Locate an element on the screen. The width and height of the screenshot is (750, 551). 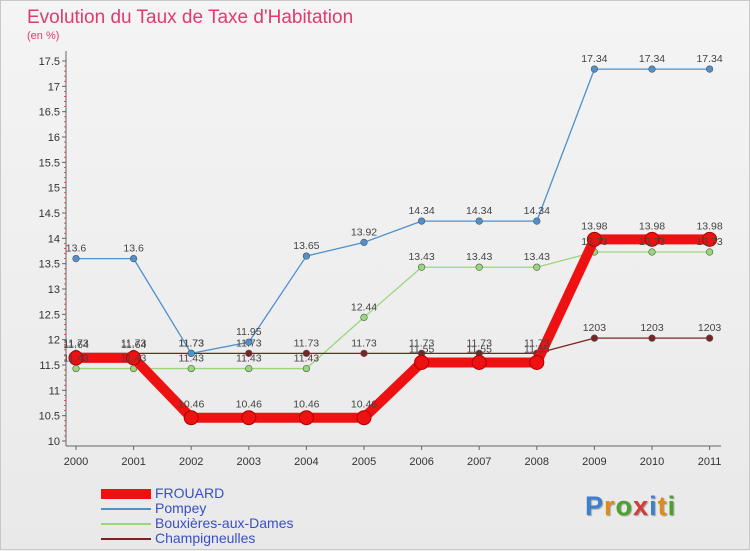
data-label-pompey: 13.65 is located at coordinates (306, 246).